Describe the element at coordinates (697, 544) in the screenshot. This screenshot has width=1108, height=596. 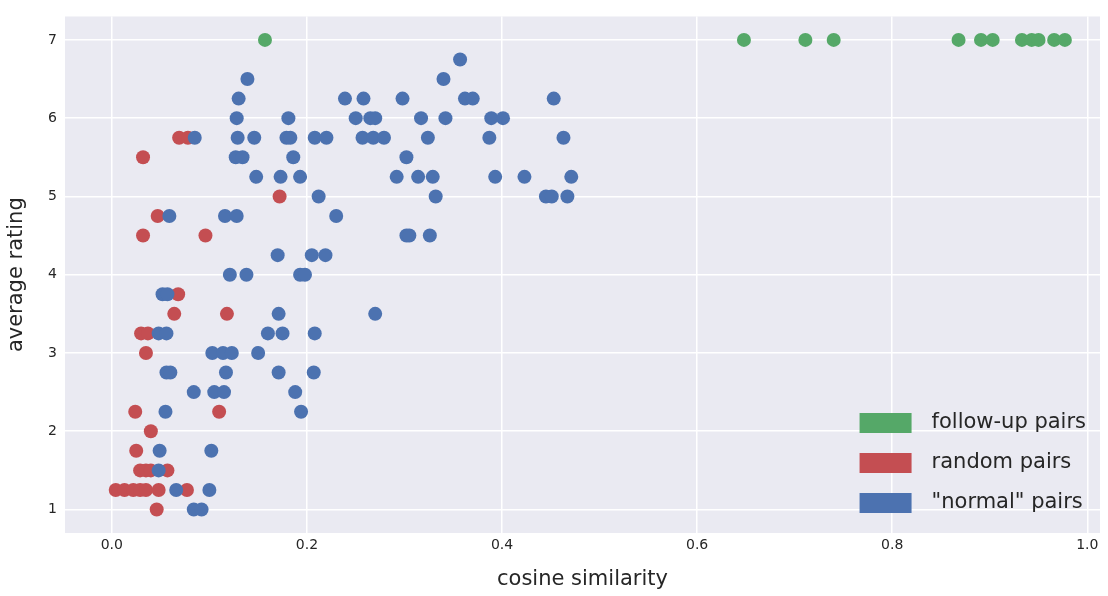
I see `x-tick-label: 0.6` at that location.